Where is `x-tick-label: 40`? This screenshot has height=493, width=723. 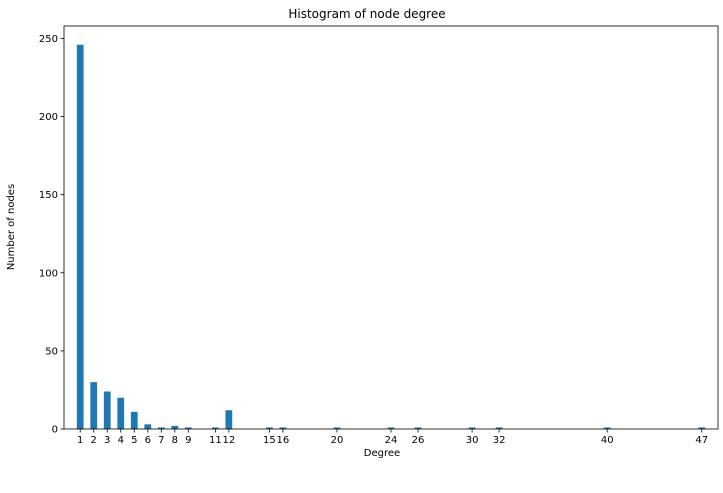 x-tick-label: 40 is located at coordinates (607, 440).